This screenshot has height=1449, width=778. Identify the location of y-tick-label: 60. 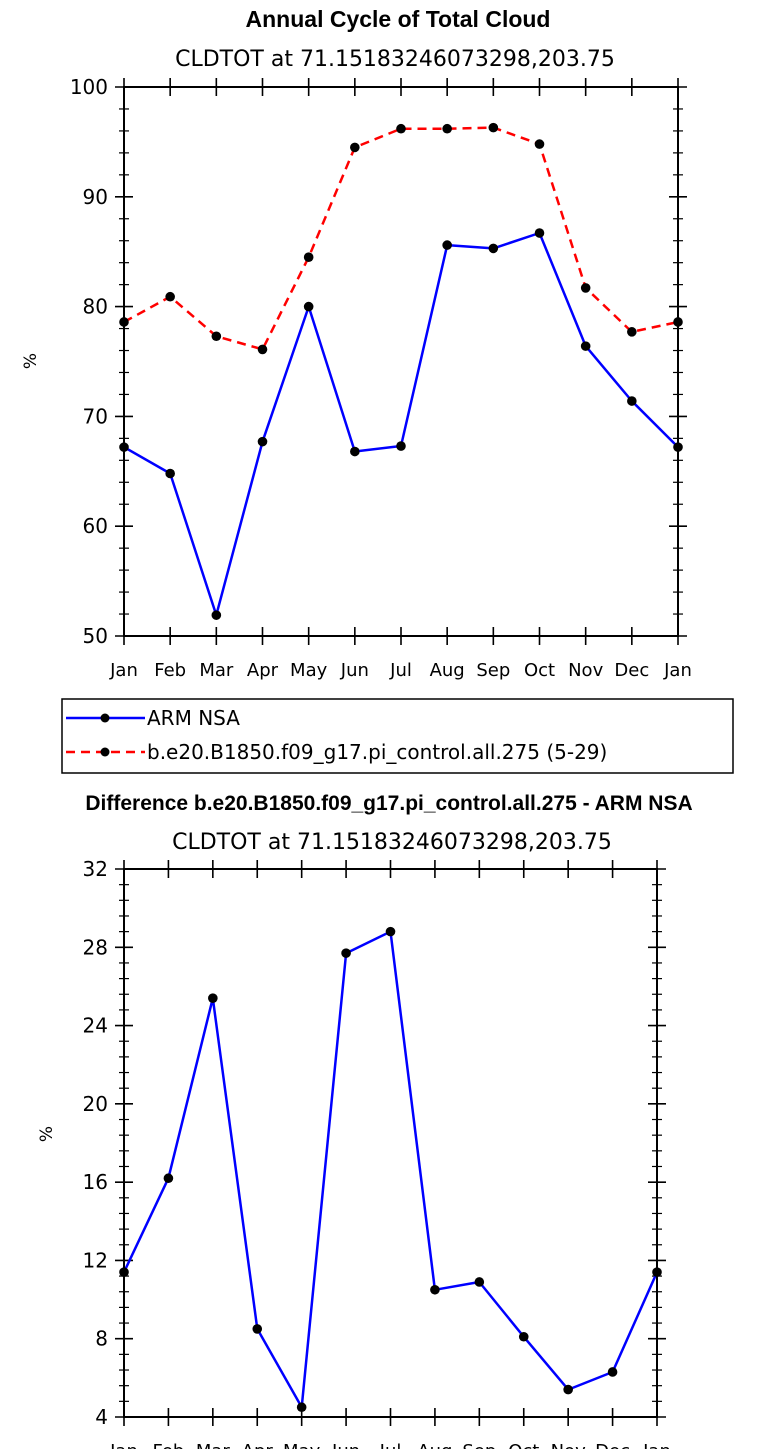
(95, 526).